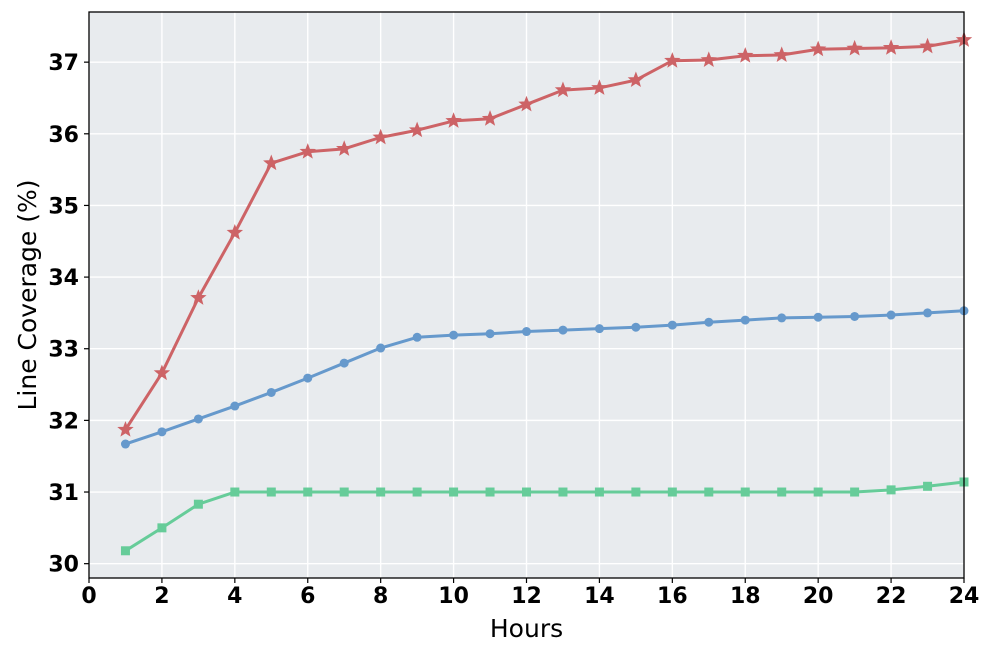 Image resolution: width=996 pixels, height=655 pixels. Describe the element at coordinates (63, 493) in the screenshot. I see `y-tick-label: 31` at that location.